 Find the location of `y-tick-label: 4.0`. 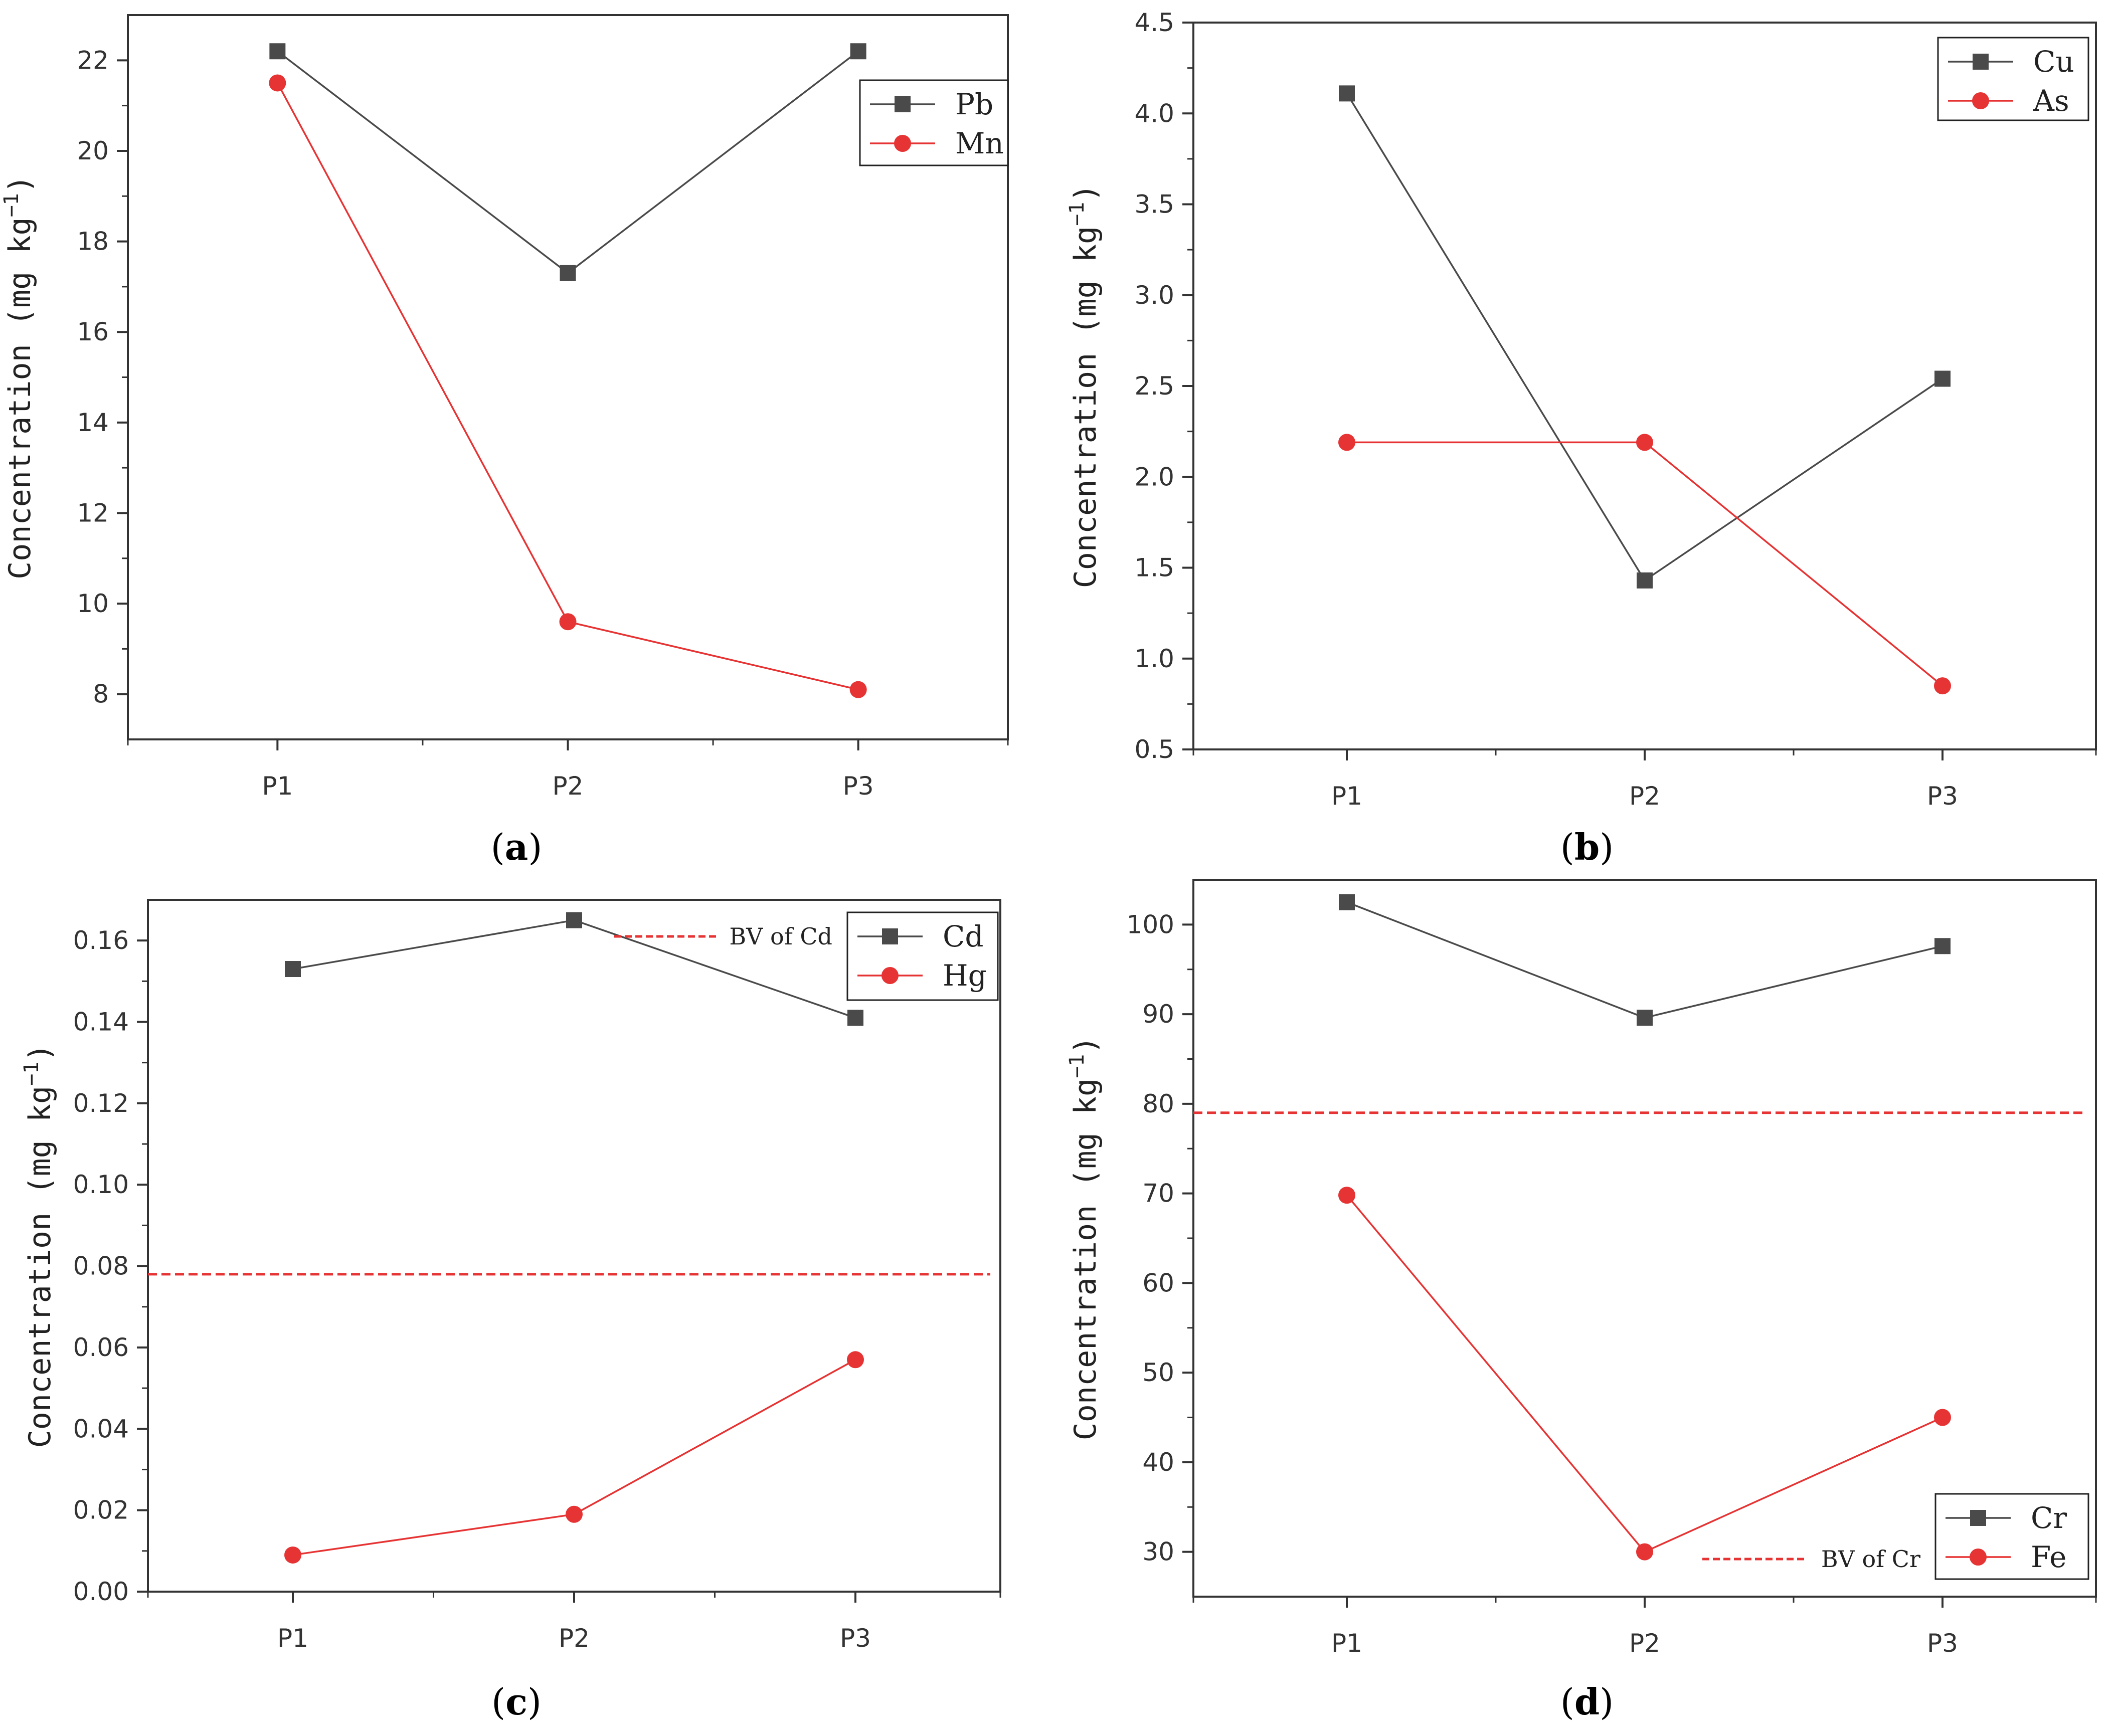

y-tick-label: 4.0 is located at coordinates (1154, 113).